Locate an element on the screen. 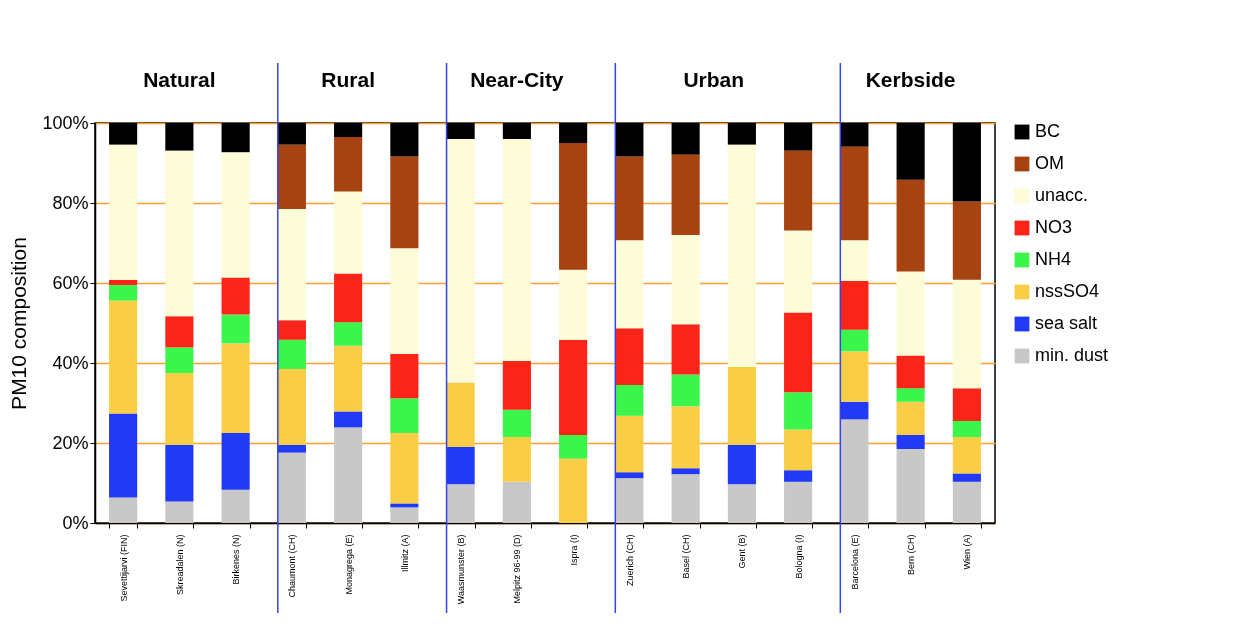  x-tick-label: Birkenes (N) is located at coordinates (236, 559).